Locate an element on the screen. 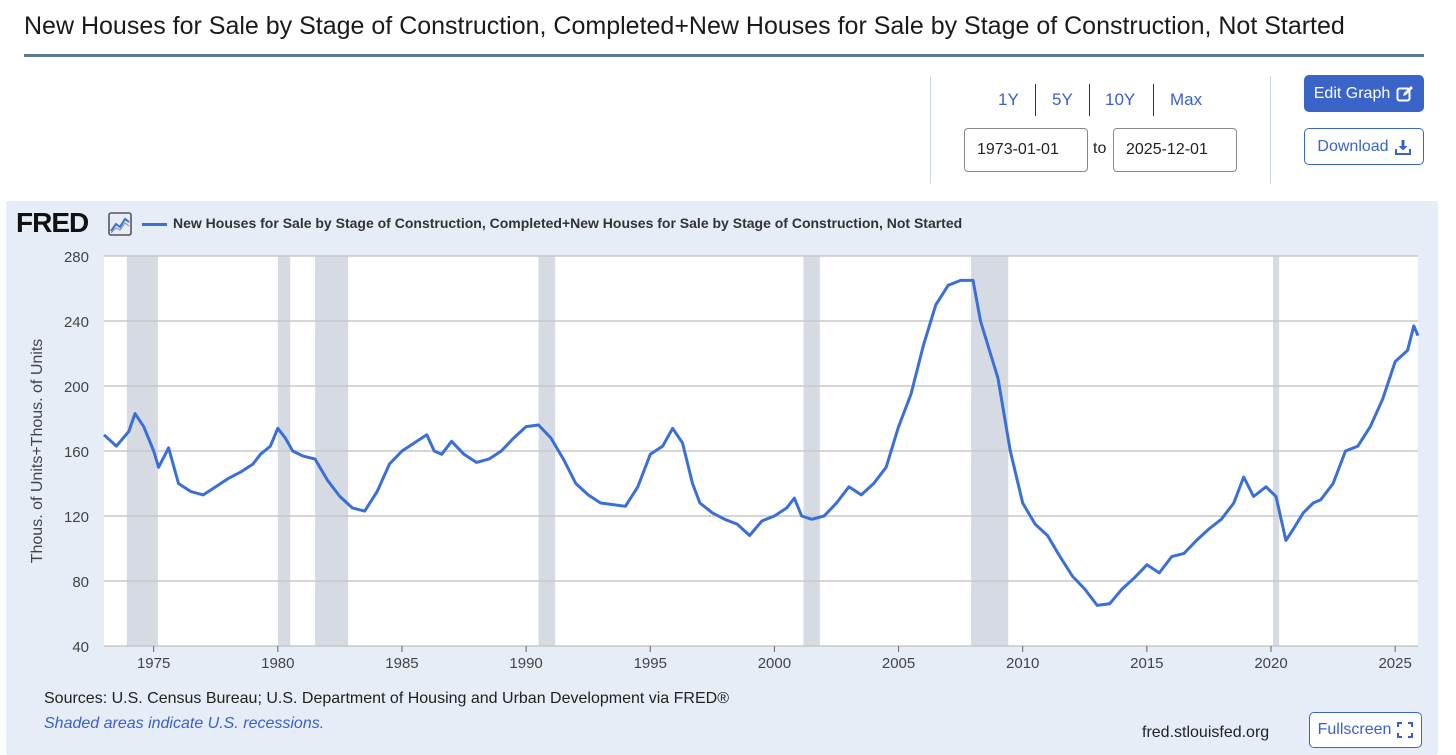 The height and width of the screenshot is (755, 1456). end-date-input is located at coordinates (1175, 150).